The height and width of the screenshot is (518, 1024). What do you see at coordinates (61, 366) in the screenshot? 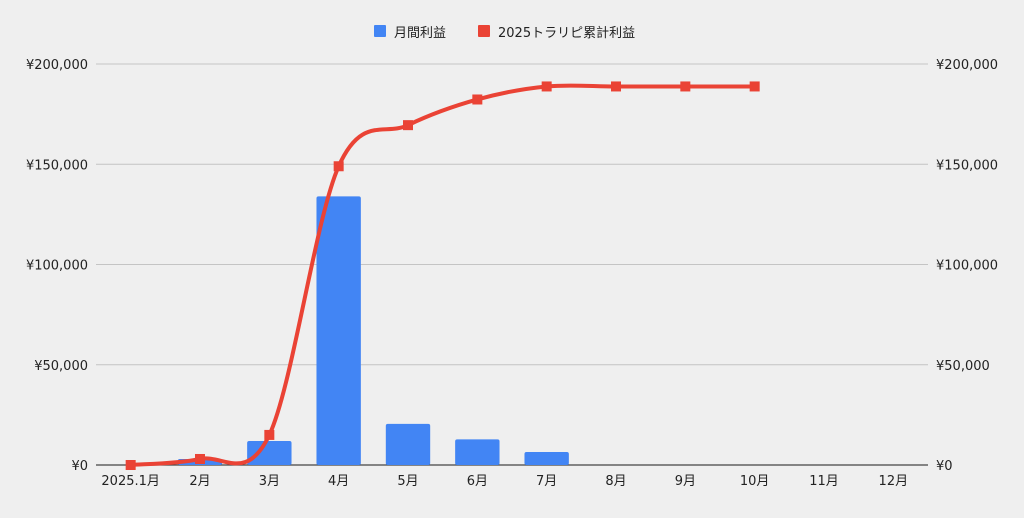
I see `y-left-tick-label: ¥50,000` at bounding box center [61, 366].